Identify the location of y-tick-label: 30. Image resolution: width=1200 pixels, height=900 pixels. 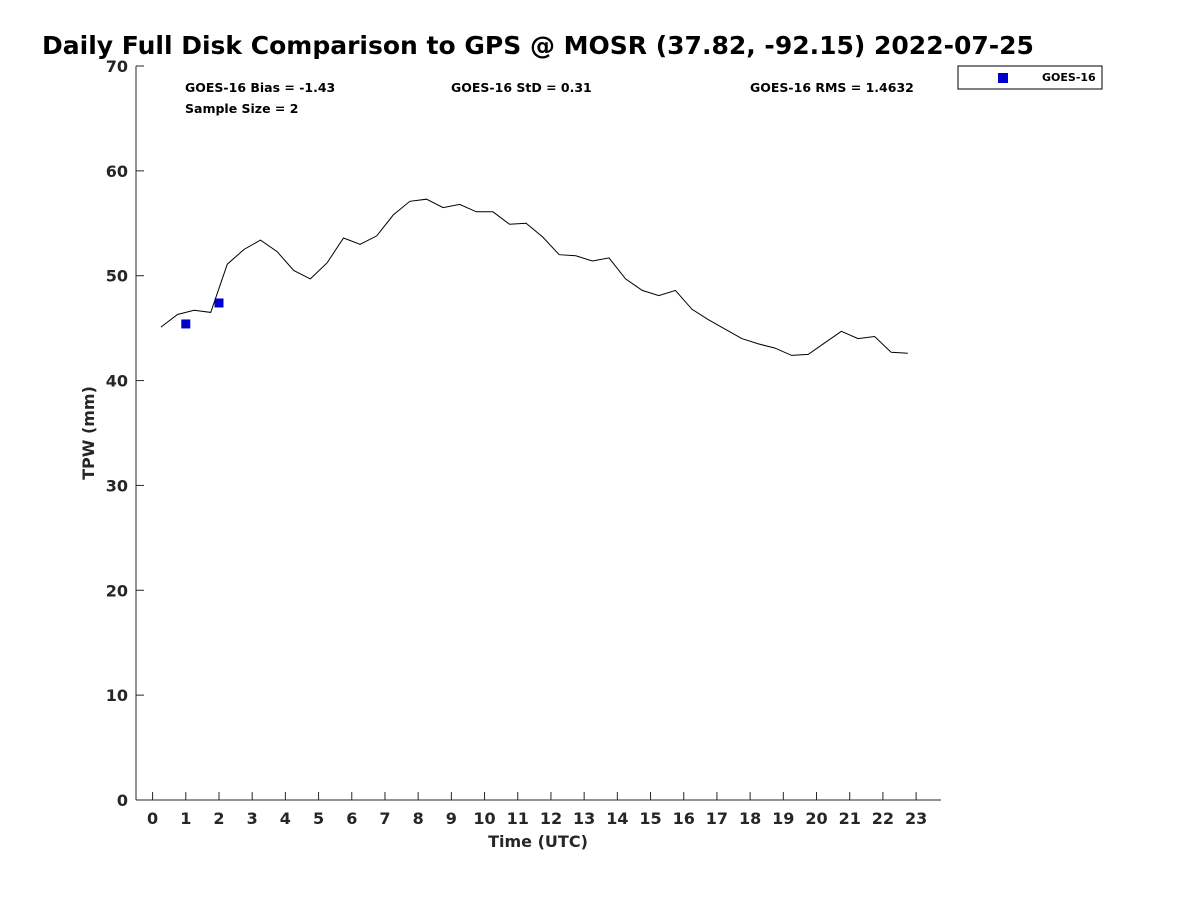
(117, 485).